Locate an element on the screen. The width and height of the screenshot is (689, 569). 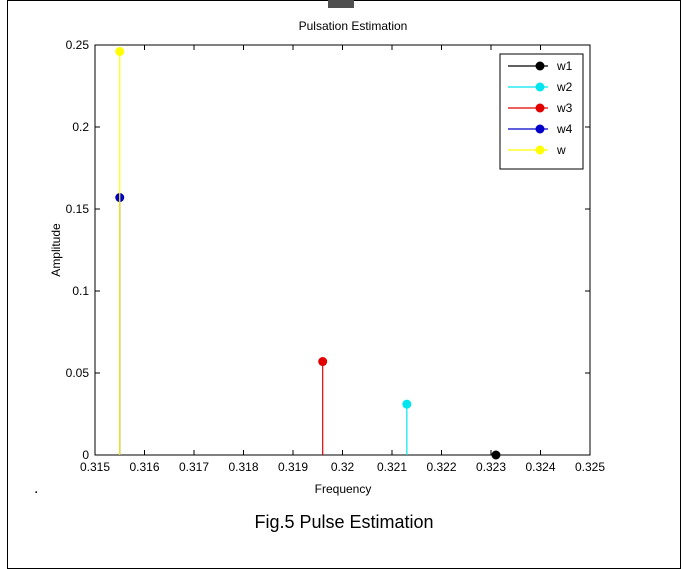
x-tick-label: 0.32 is located at coordinates (343, 467).